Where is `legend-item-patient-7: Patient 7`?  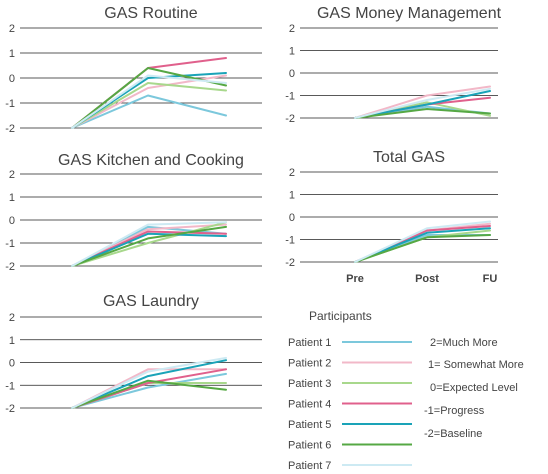 legend-item-patient-7: Patient 7 is located at coordinates (350, 466).